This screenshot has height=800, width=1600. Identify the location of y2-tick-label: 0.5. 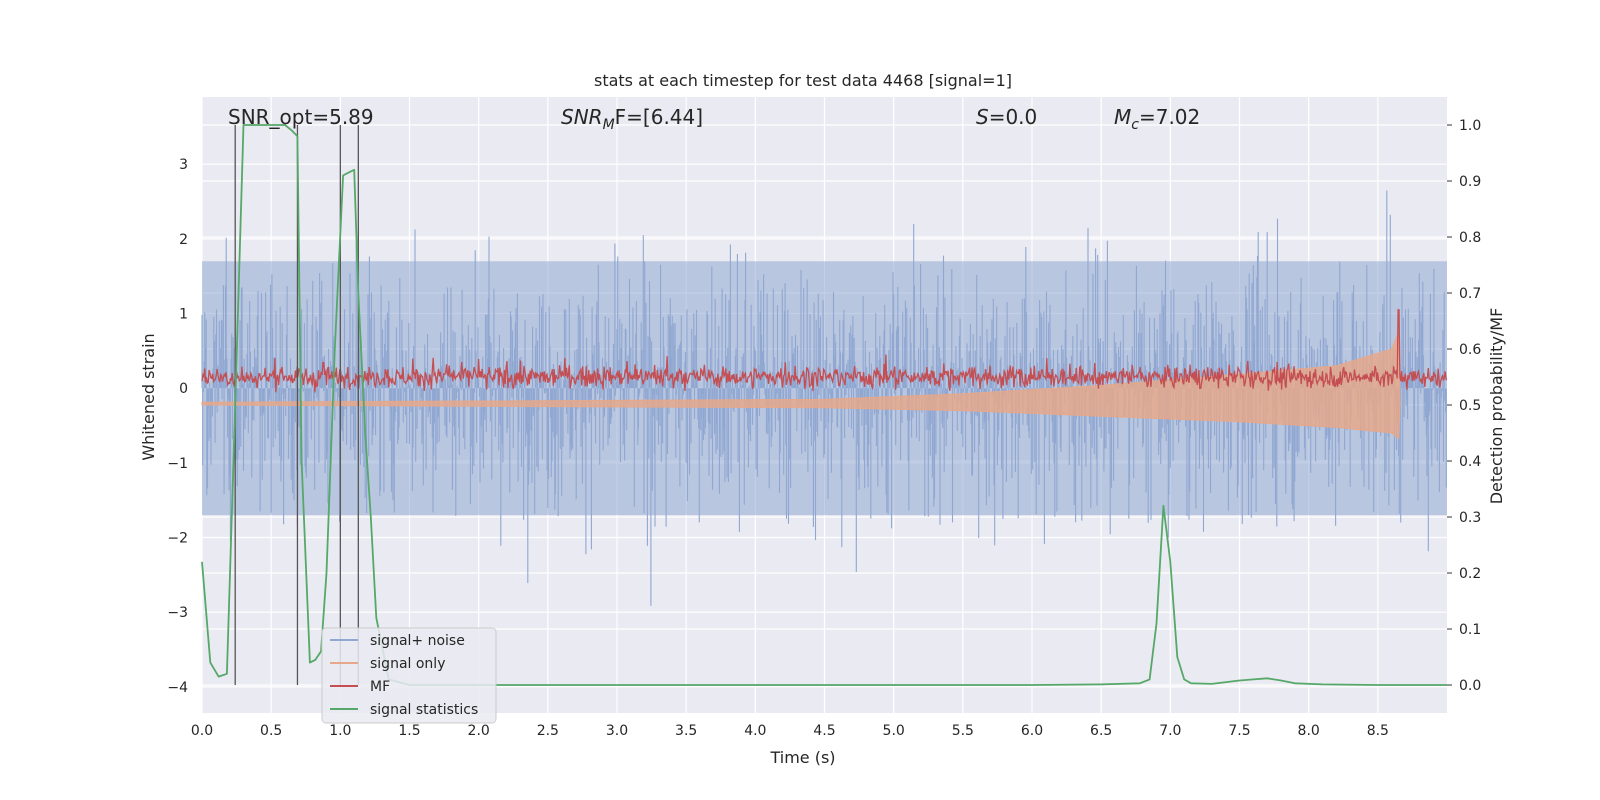
(1470, 406).